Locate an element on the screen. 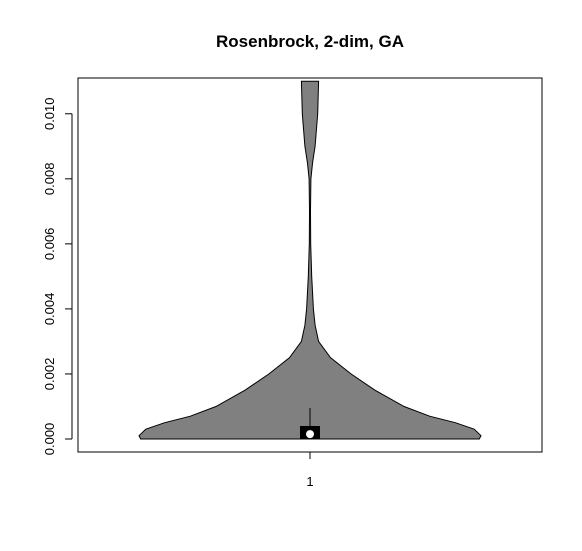  y-tick-label: 0.008 is located at coordinates (49, 179).